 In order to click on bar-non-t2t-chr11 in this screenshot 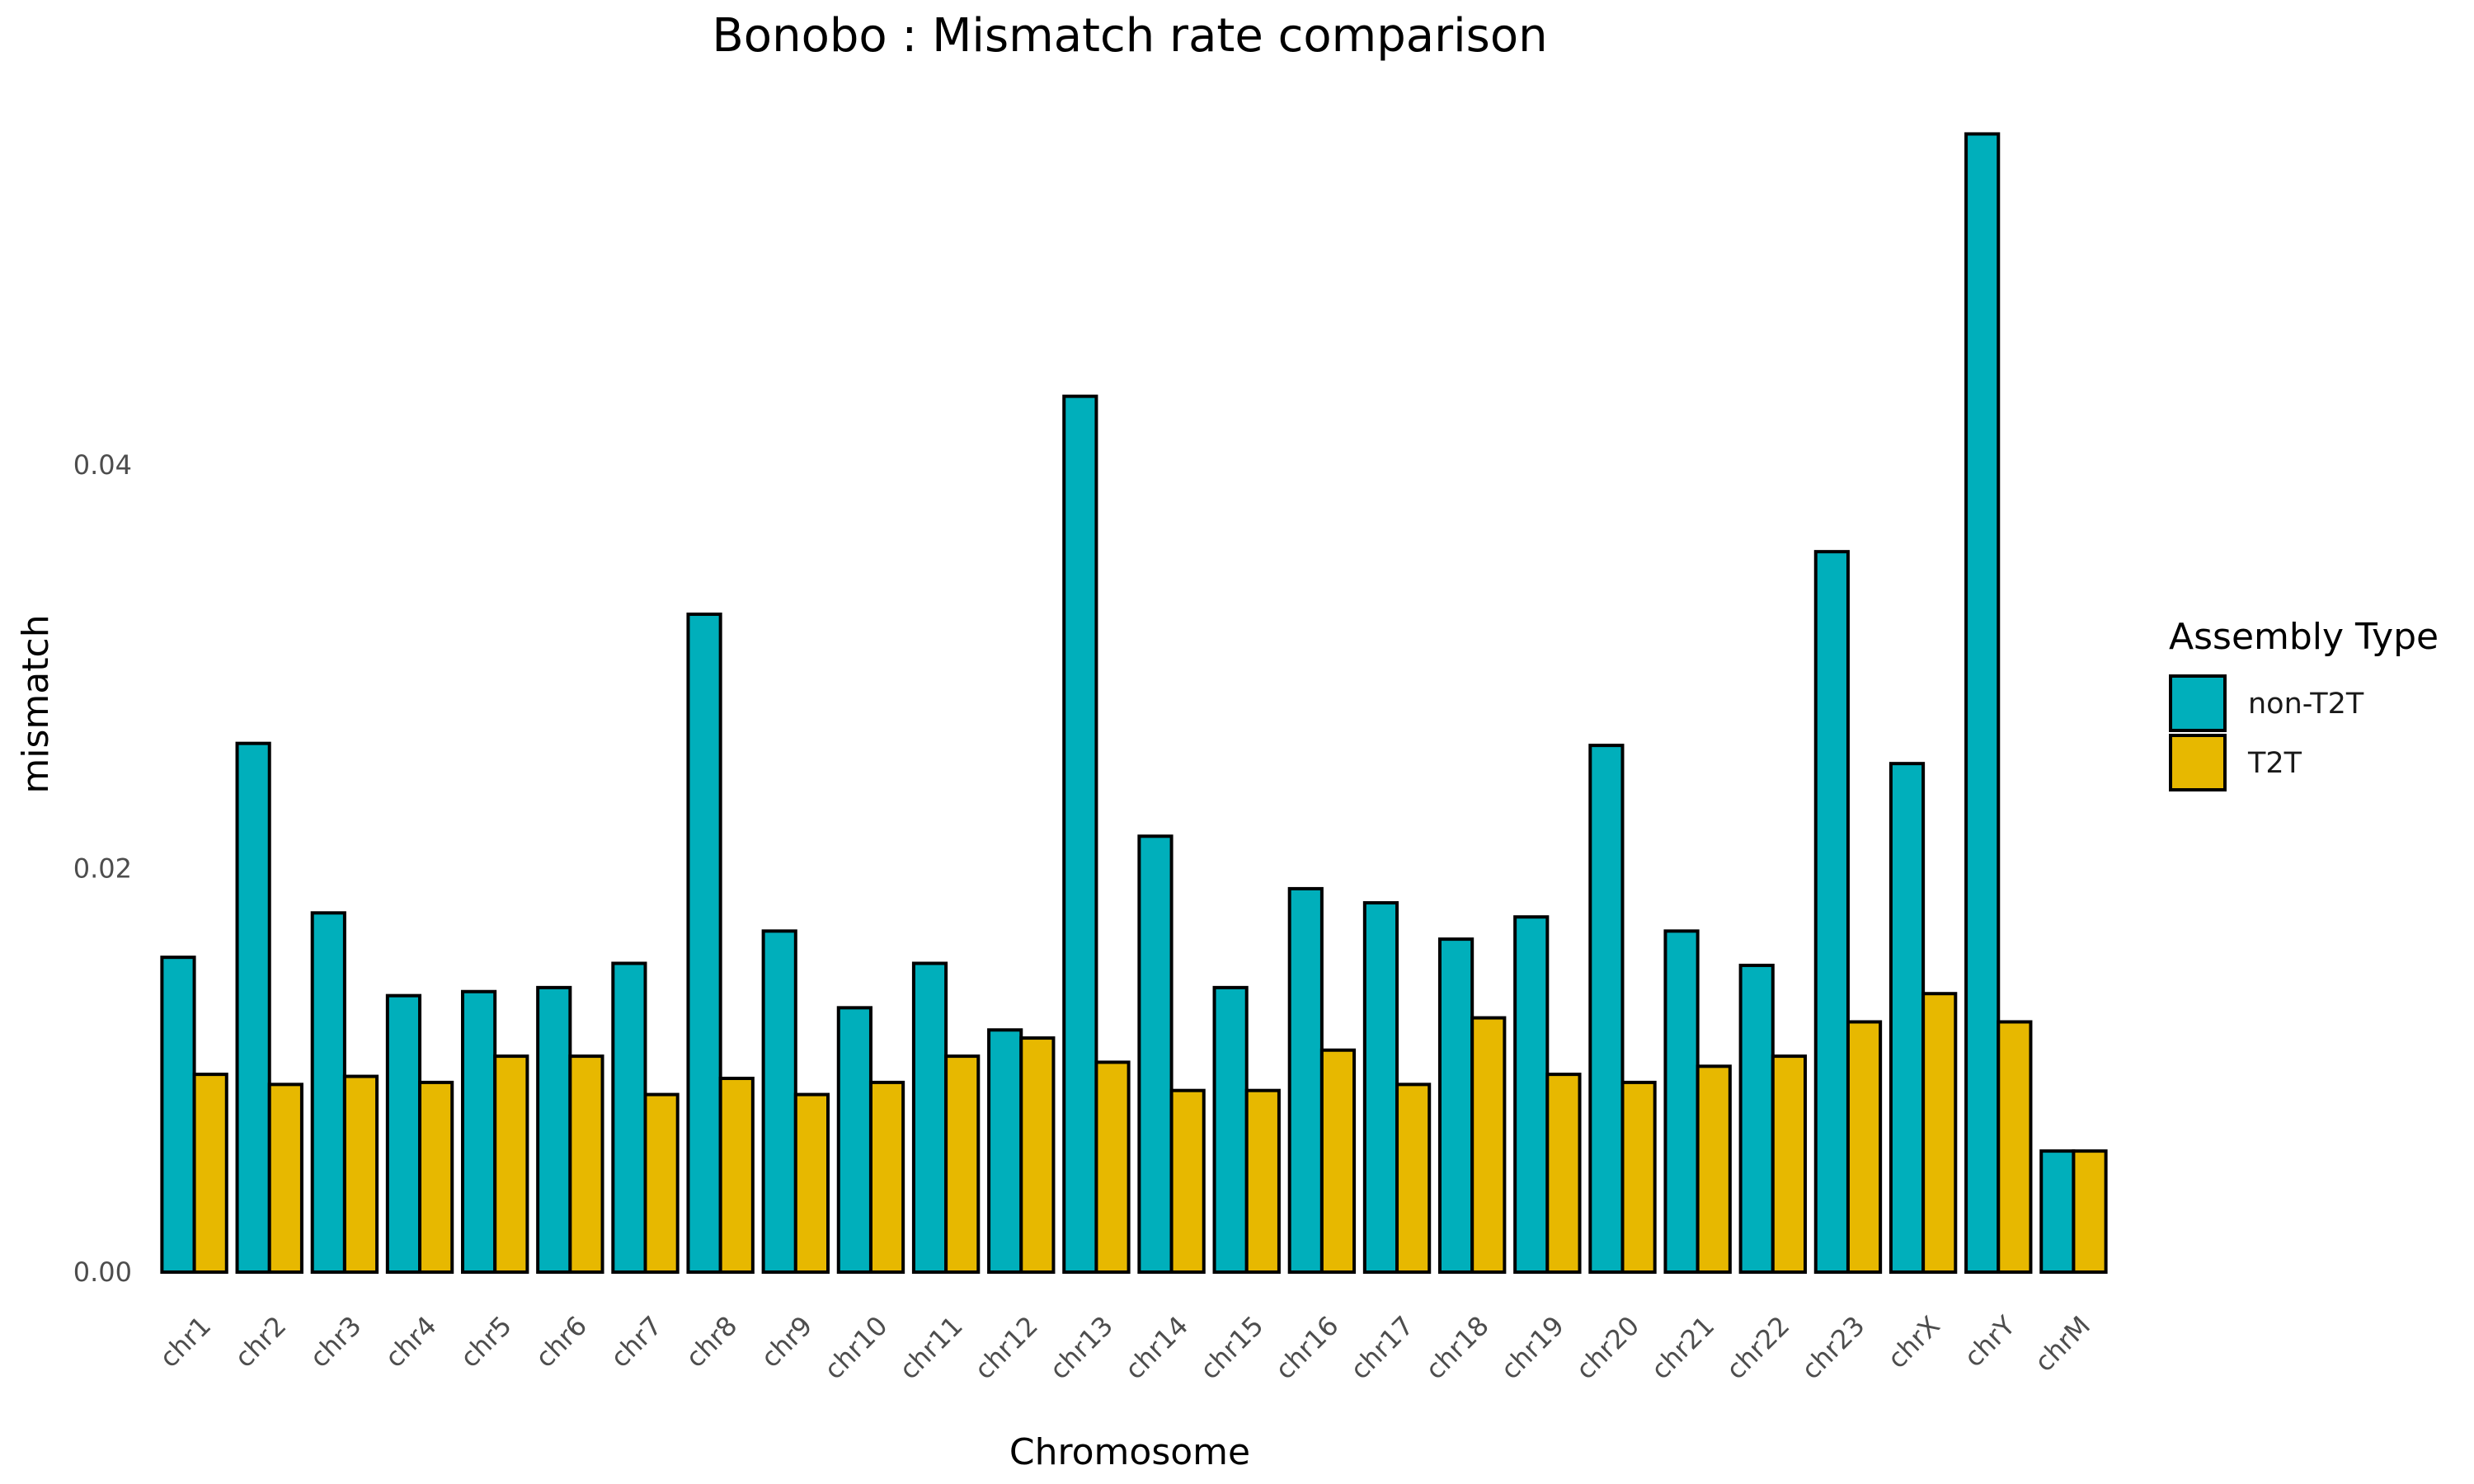, I will do `click(929, 1118)`.